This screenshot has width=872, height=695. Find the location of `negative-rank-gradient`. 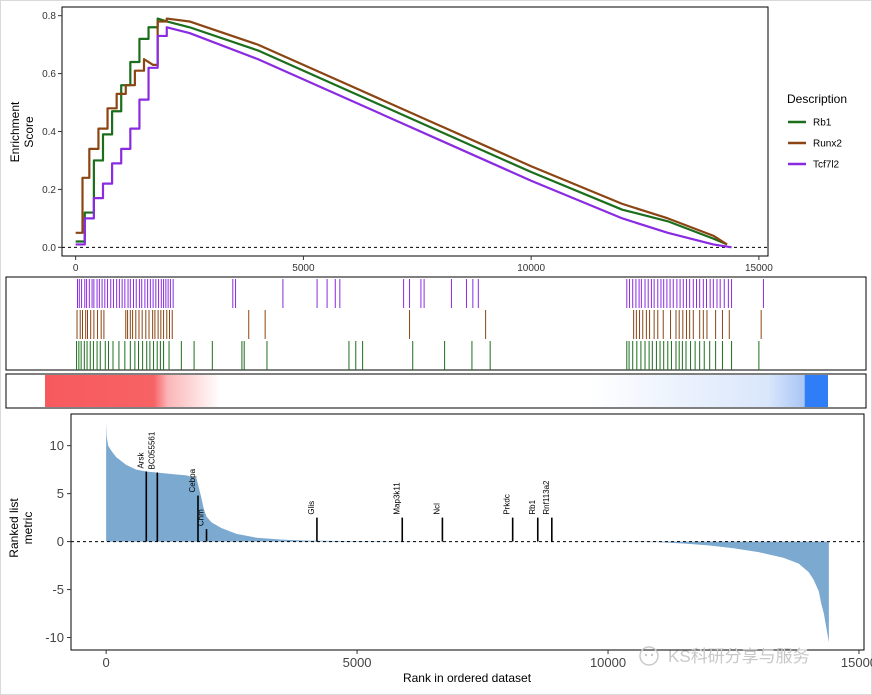

negative-rank-gradient is located at coordinates (708, 391).